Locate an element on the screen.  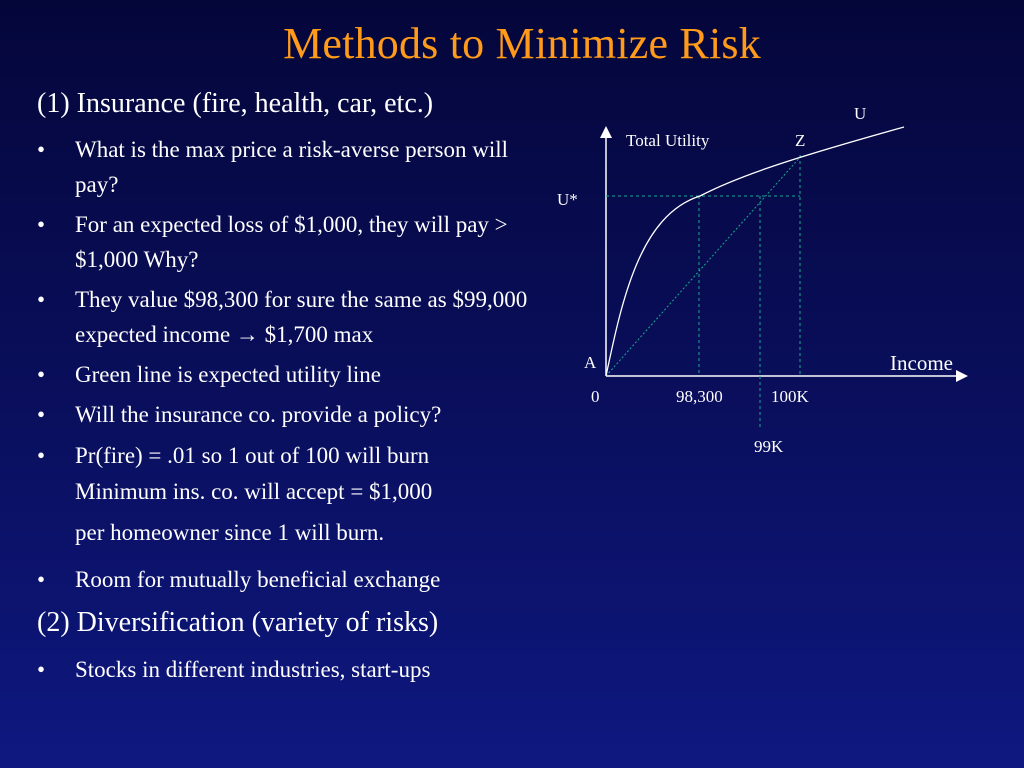
bullet-mutual-exchange: • Room for mutually beneficial exchange is located at coordinates (297, 579).